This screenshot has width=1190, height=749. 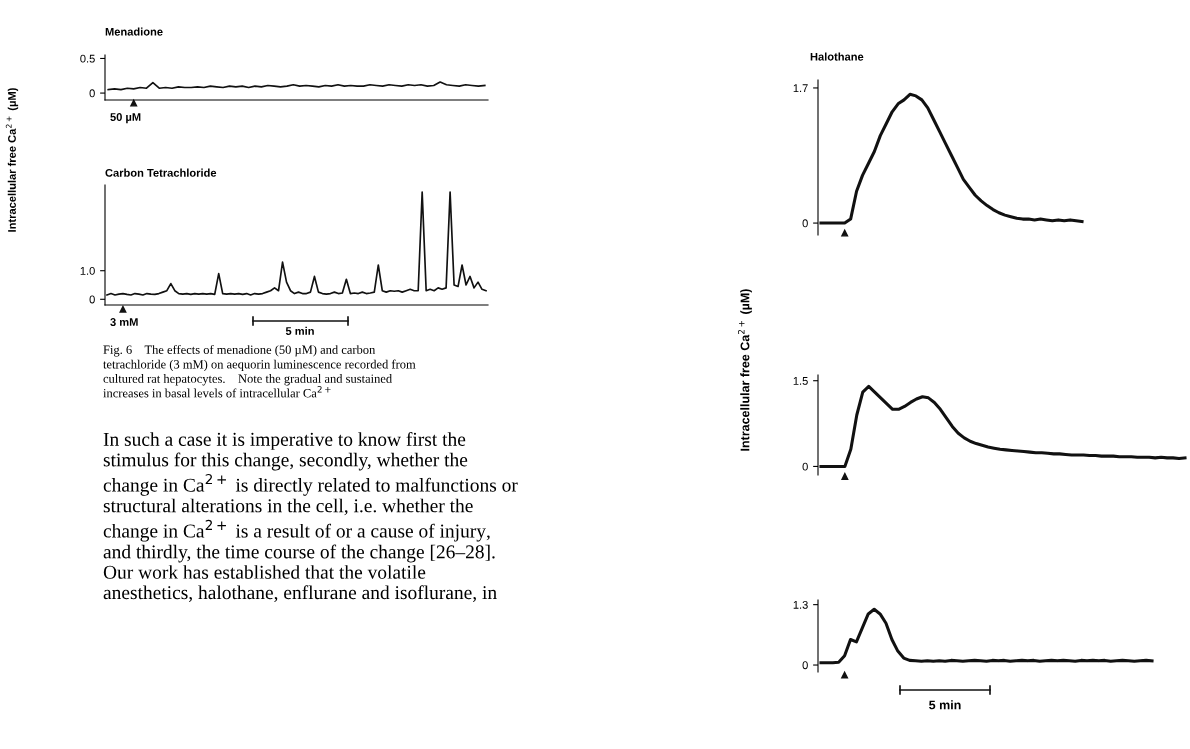 I want to click on chart-title: Carbon Tetrachloride, so click(x=161, y=172).